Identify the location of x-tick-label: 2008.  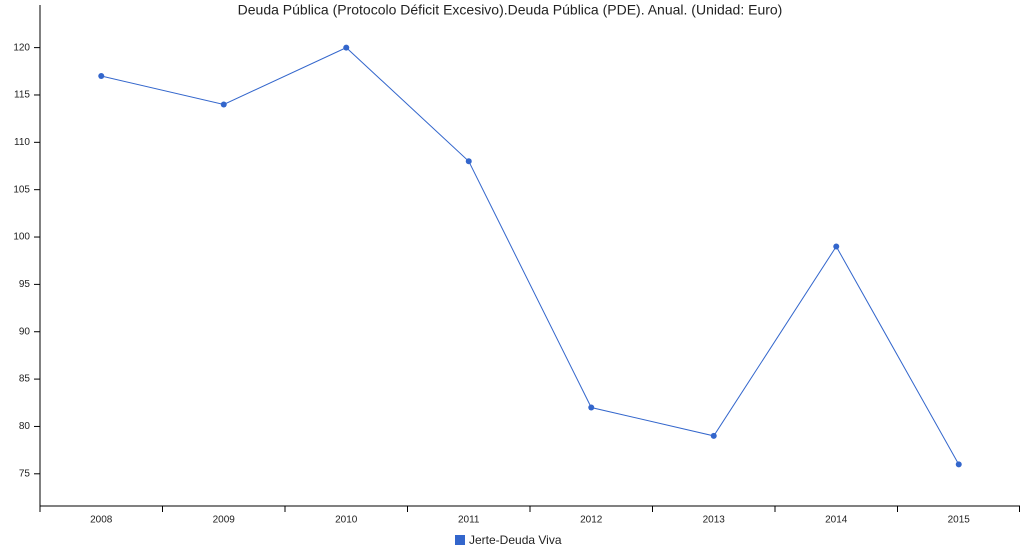
(101, 520).